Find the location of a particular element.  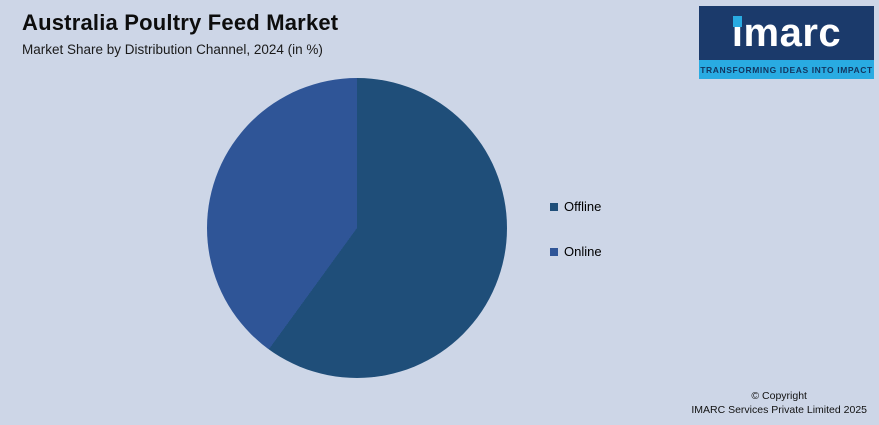

copyright-line1: © Copyright is located at coordinates (779, 395).